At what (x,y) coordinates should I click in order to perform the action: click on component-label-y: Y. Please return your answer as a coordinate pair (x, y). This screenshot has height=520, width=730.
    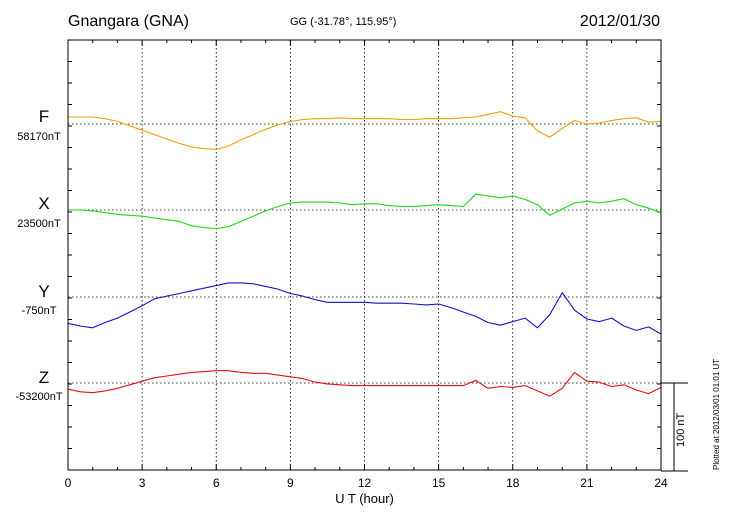
    Looking at the image, I should click on (44, 291).